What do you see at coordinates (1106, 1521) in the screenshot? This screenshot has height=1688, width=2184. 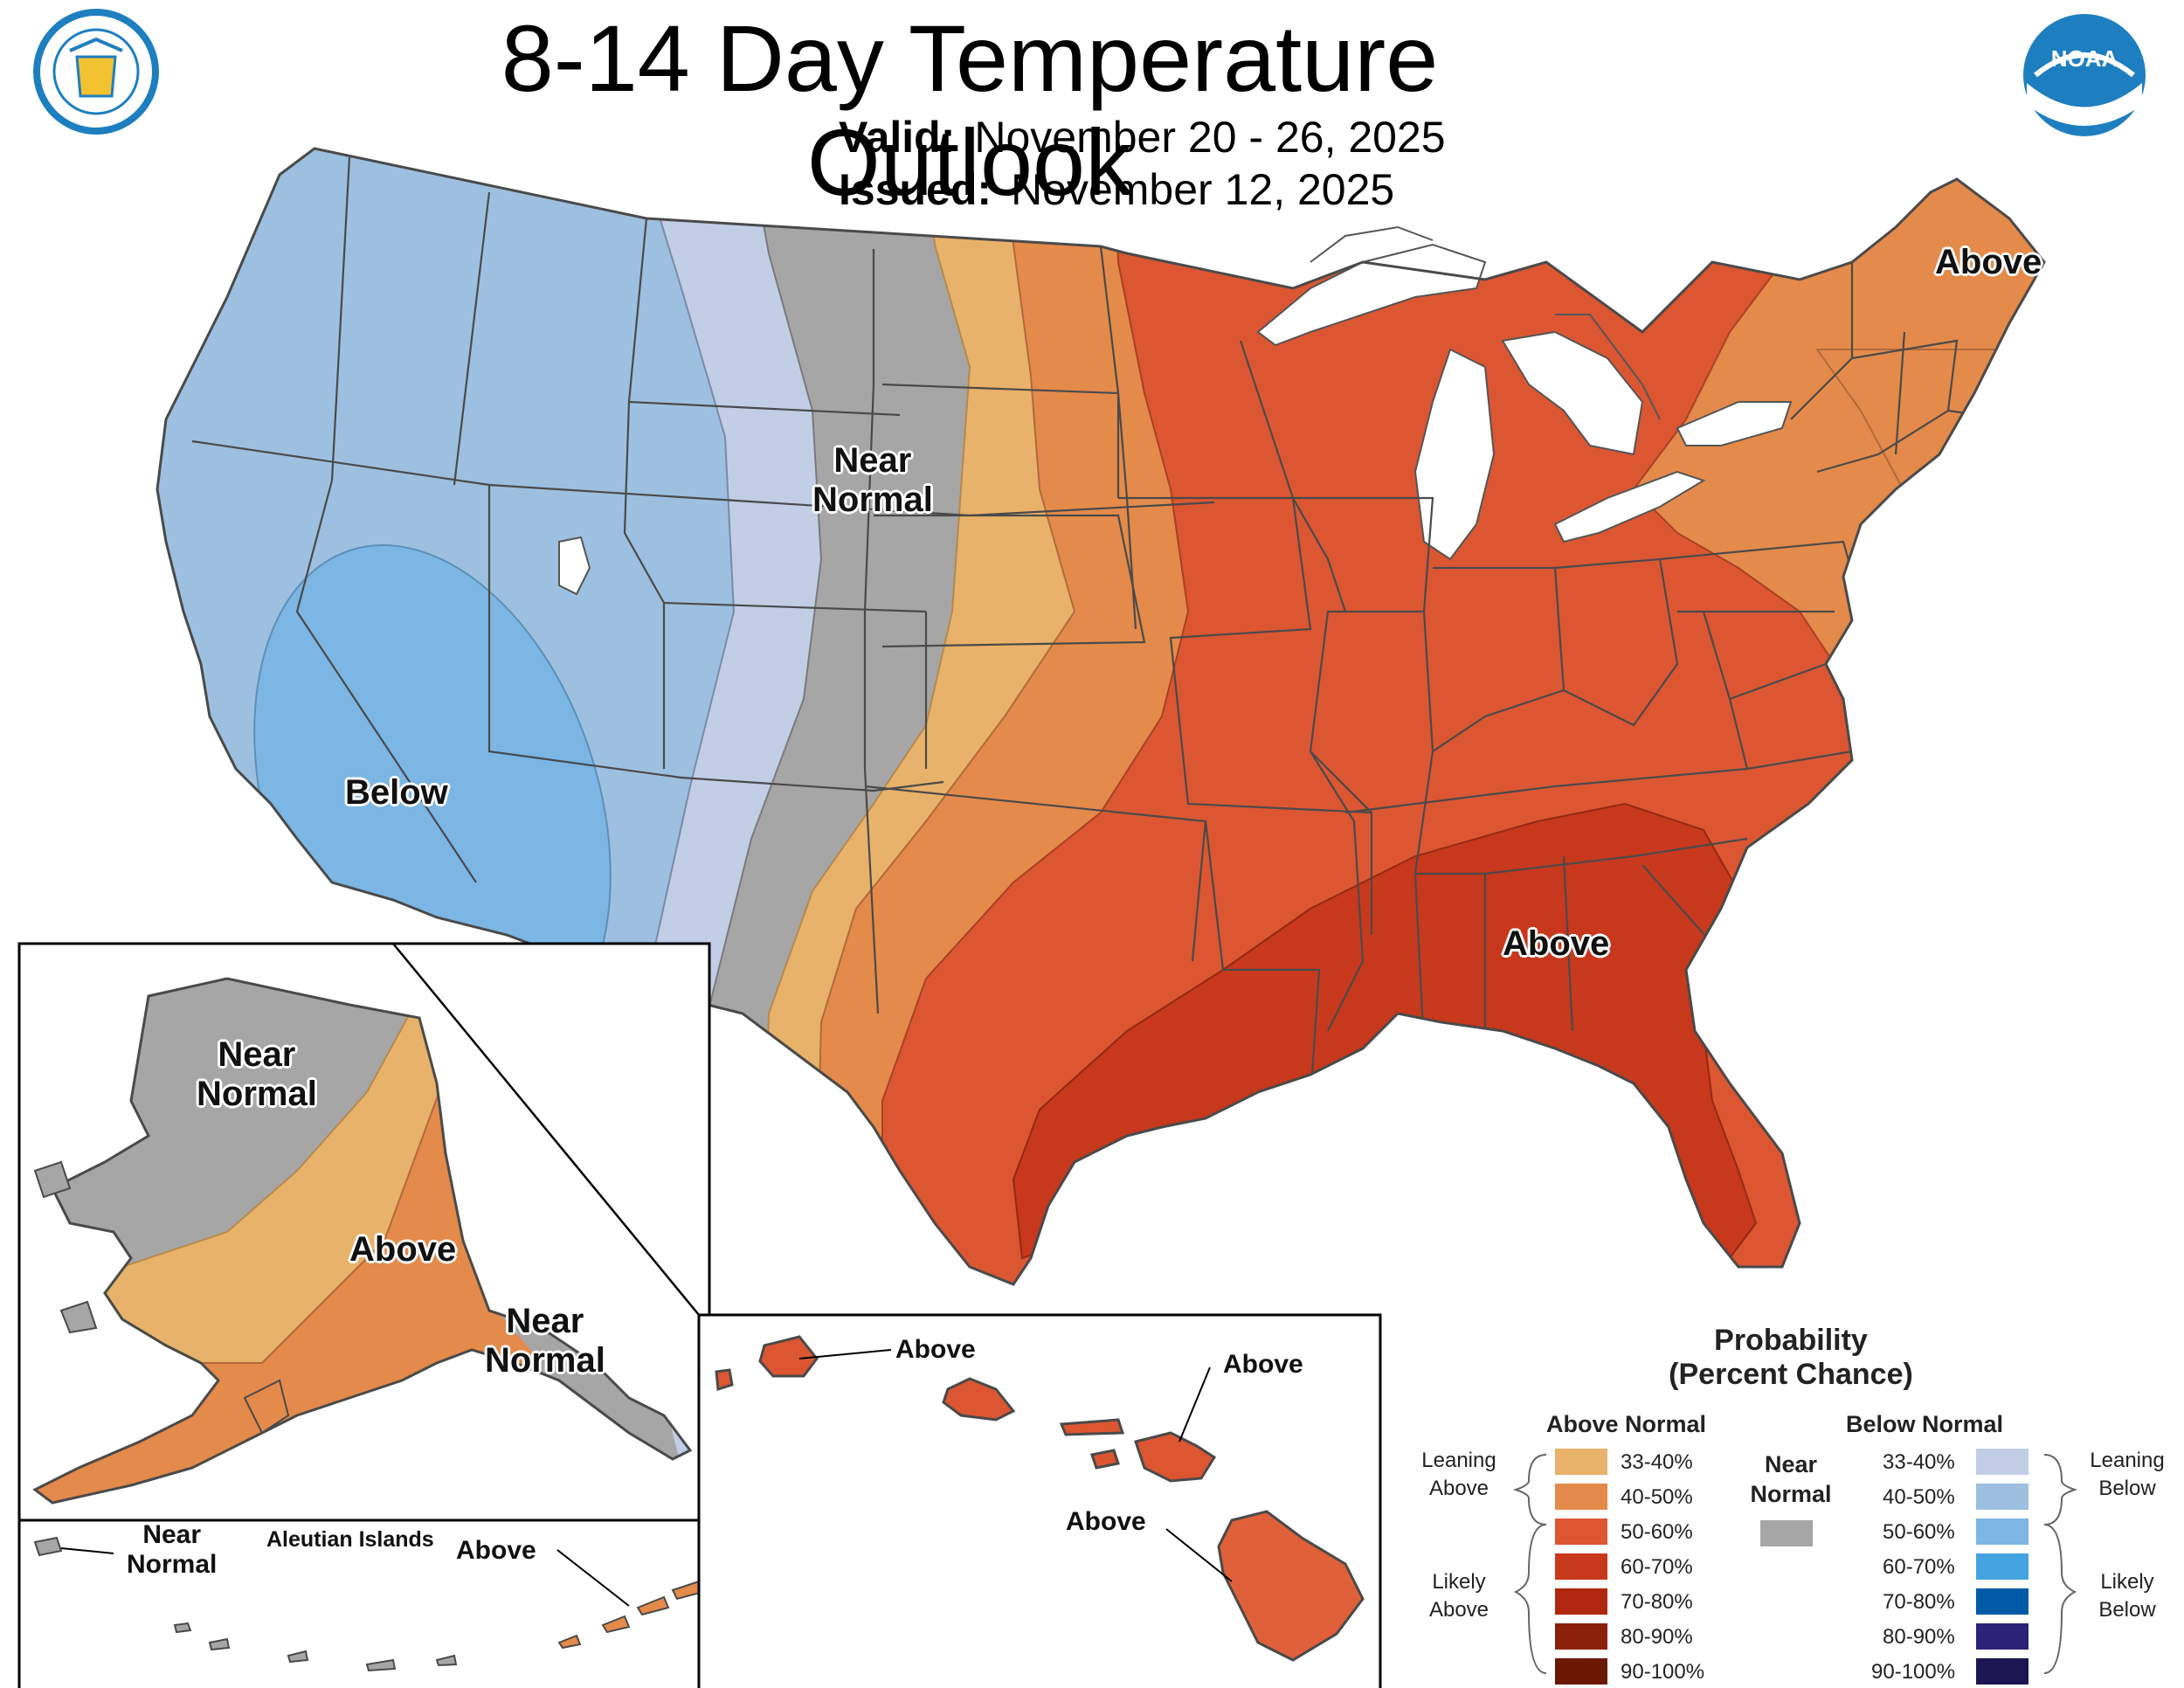 I see `hi-above-big-island-label: Above` at bounding box center [1106, 1521].